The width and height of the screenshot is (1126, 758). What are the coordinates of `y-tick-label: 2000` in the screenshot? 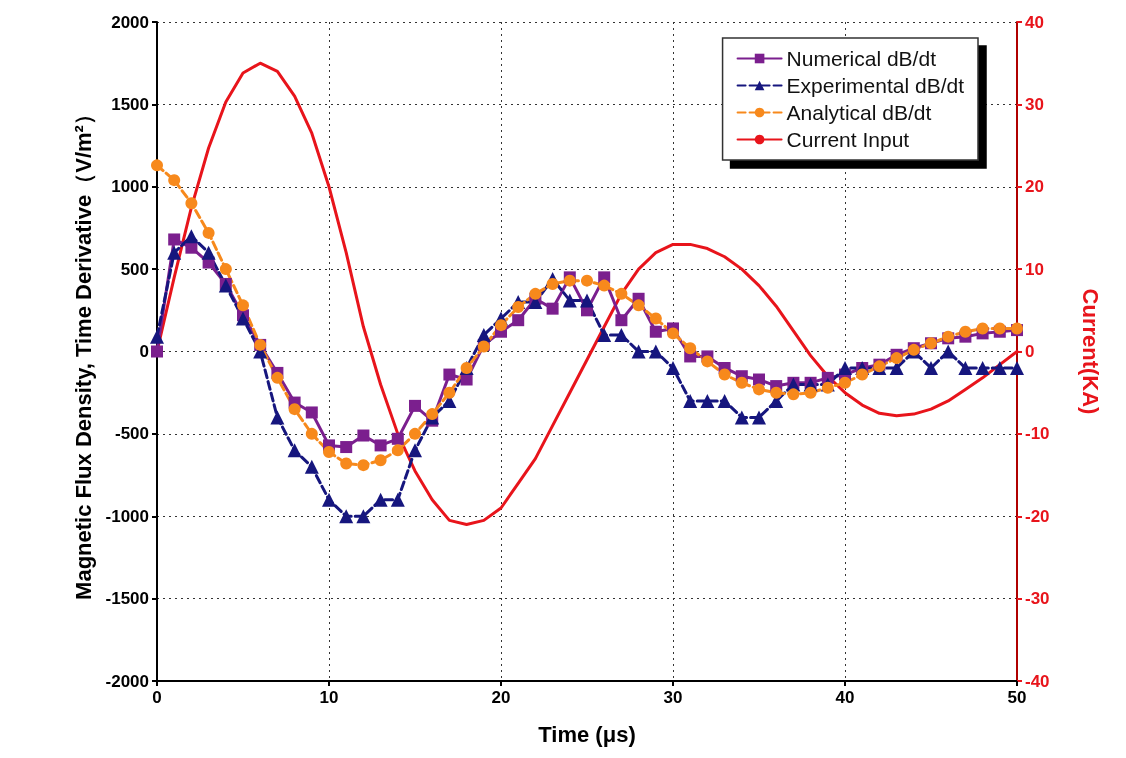 It's located at (130, 22).